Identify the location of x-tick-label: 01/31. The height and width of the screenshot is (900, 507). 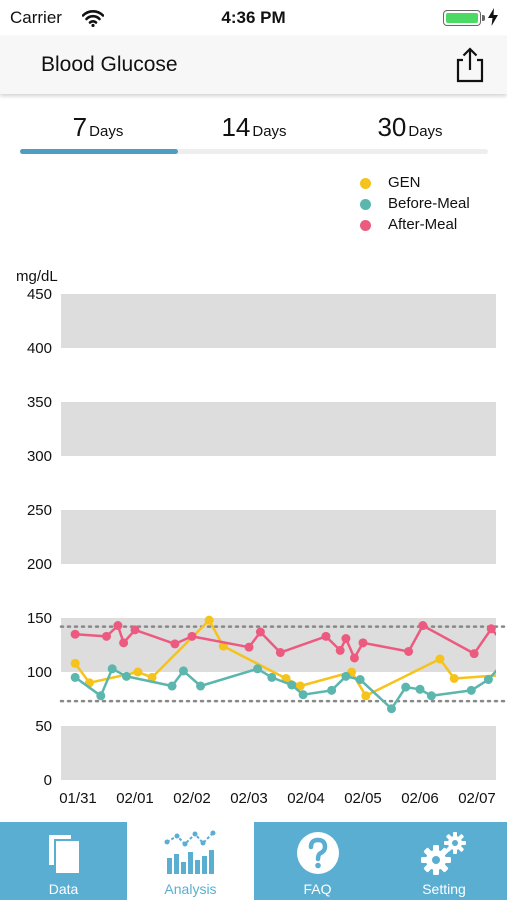
(78, 798).